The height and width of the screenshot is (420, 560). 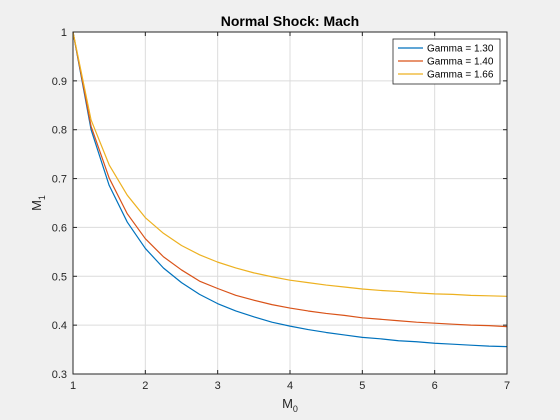 What do you see at coordinates (435, 386) in the screenshot?
I see `x-tick-label: 6` at bounding box center [435, 386].